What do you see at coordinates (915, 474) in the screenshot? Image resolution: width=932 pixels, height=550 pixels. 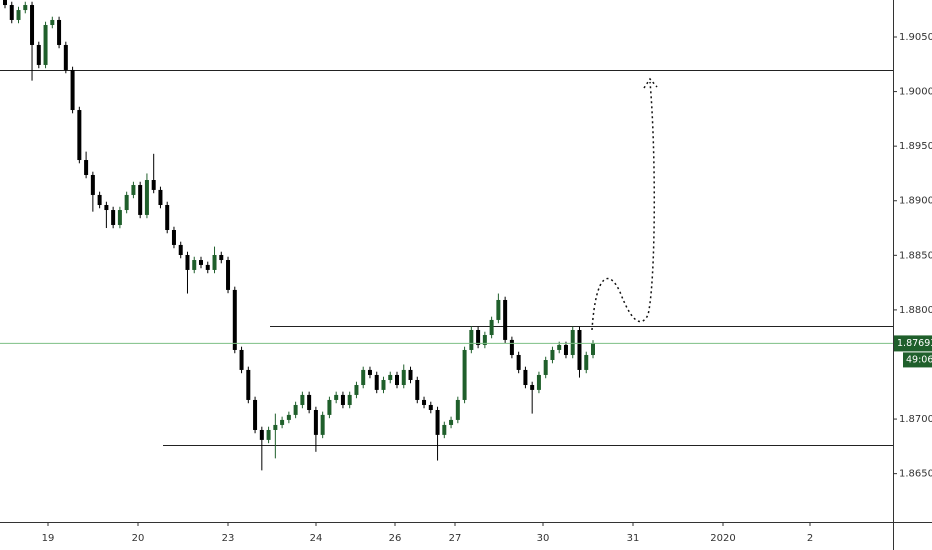 I see `y-tick-label: 1.86500` at bounding box center [915, 474].